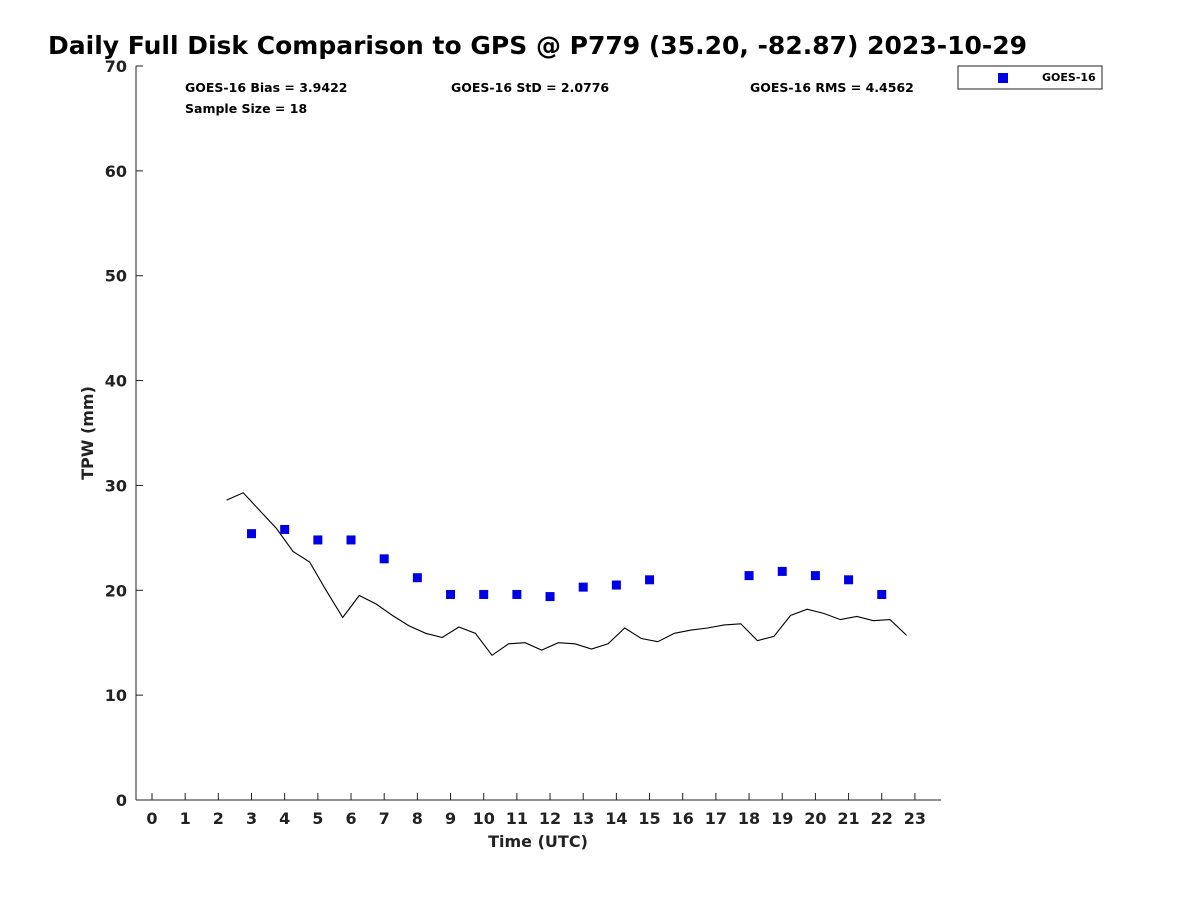  Describe the element at coordinates (649, 818) in the screenshot. I see `x-tick-label: 15` at that location.